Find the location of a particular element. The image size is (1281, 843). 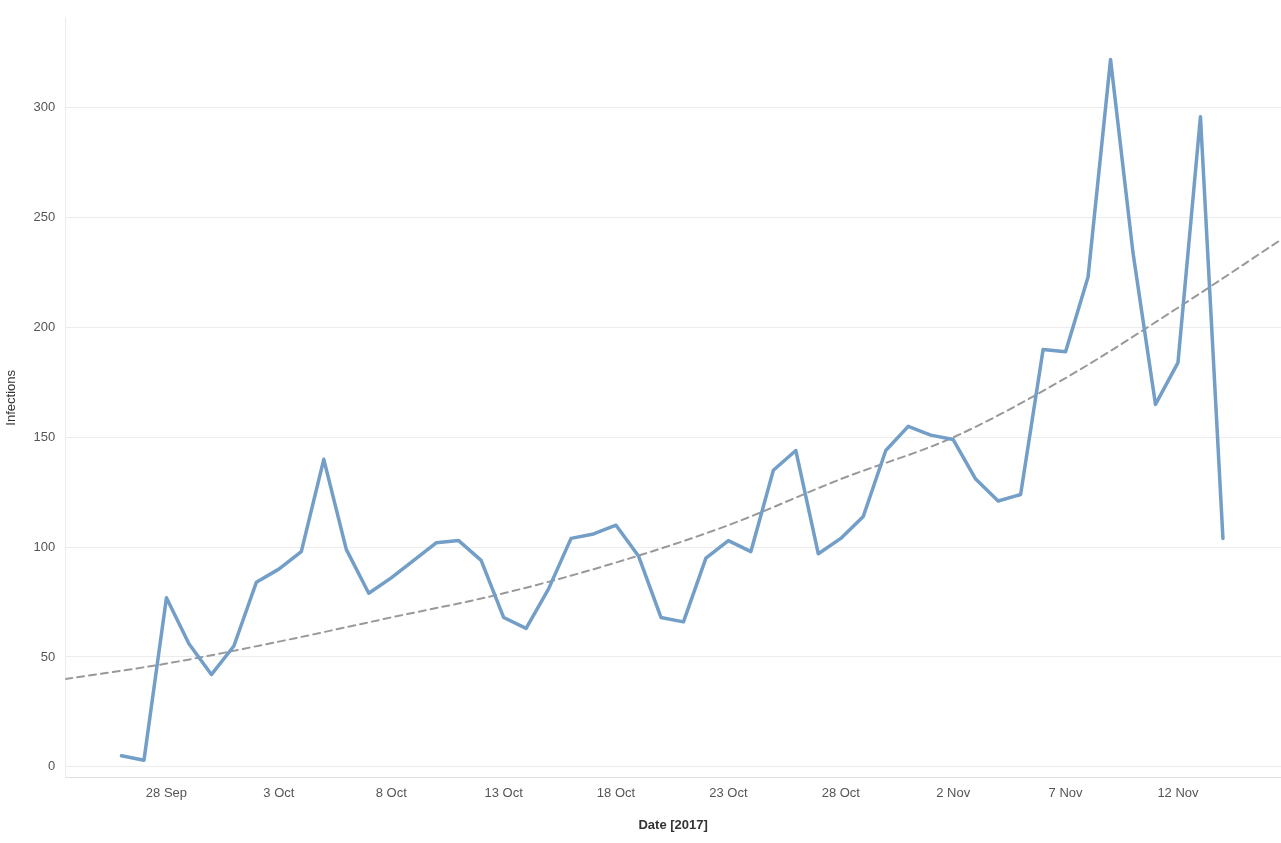

y-tick-label: 300 is located at coordinates (44, 107).